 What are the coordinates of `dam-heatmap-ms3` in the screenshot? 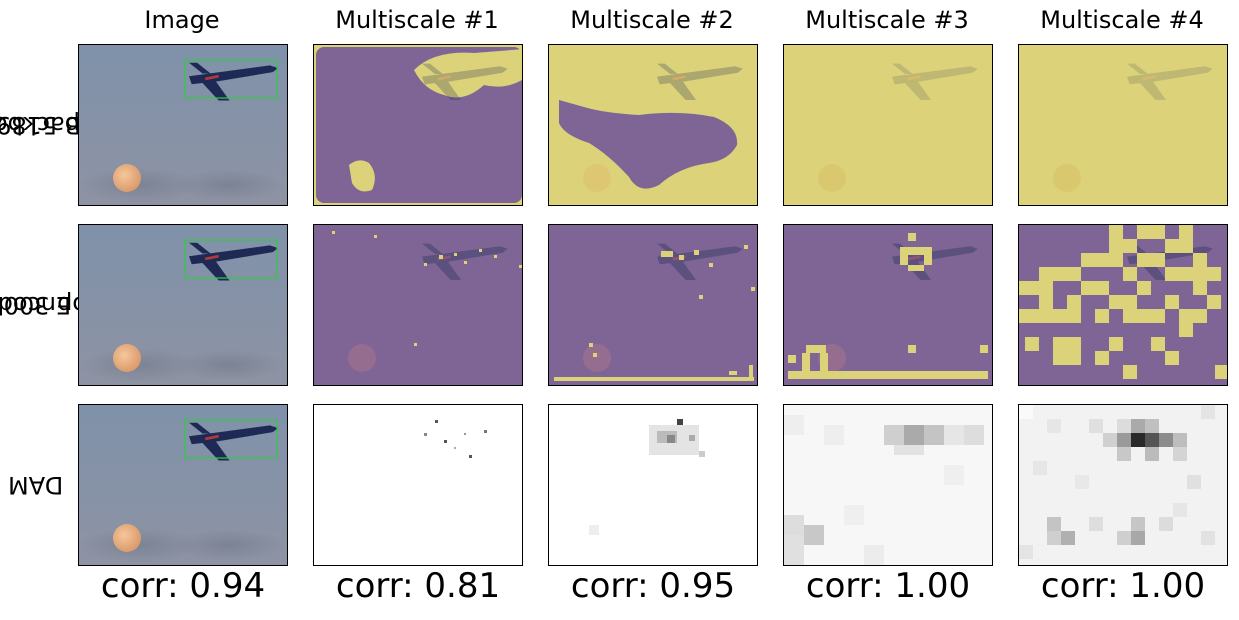 It's located at (888, 485).